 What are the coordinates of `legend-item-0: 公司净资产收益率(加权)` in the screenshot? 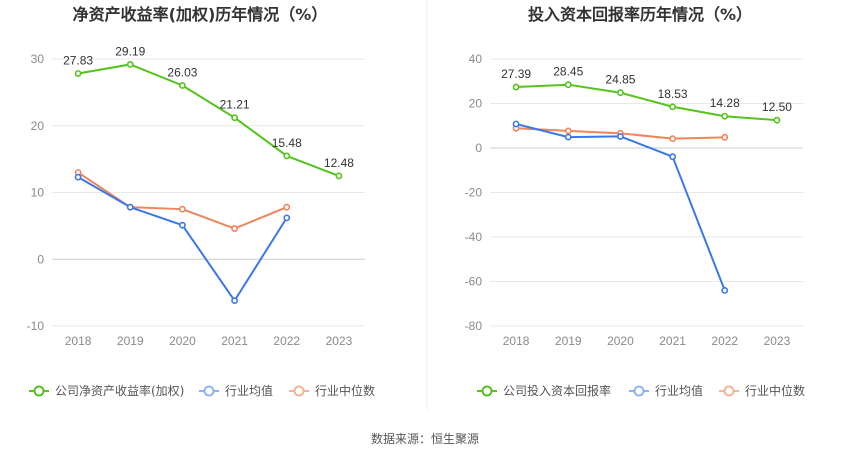 It's located at (106, 390).